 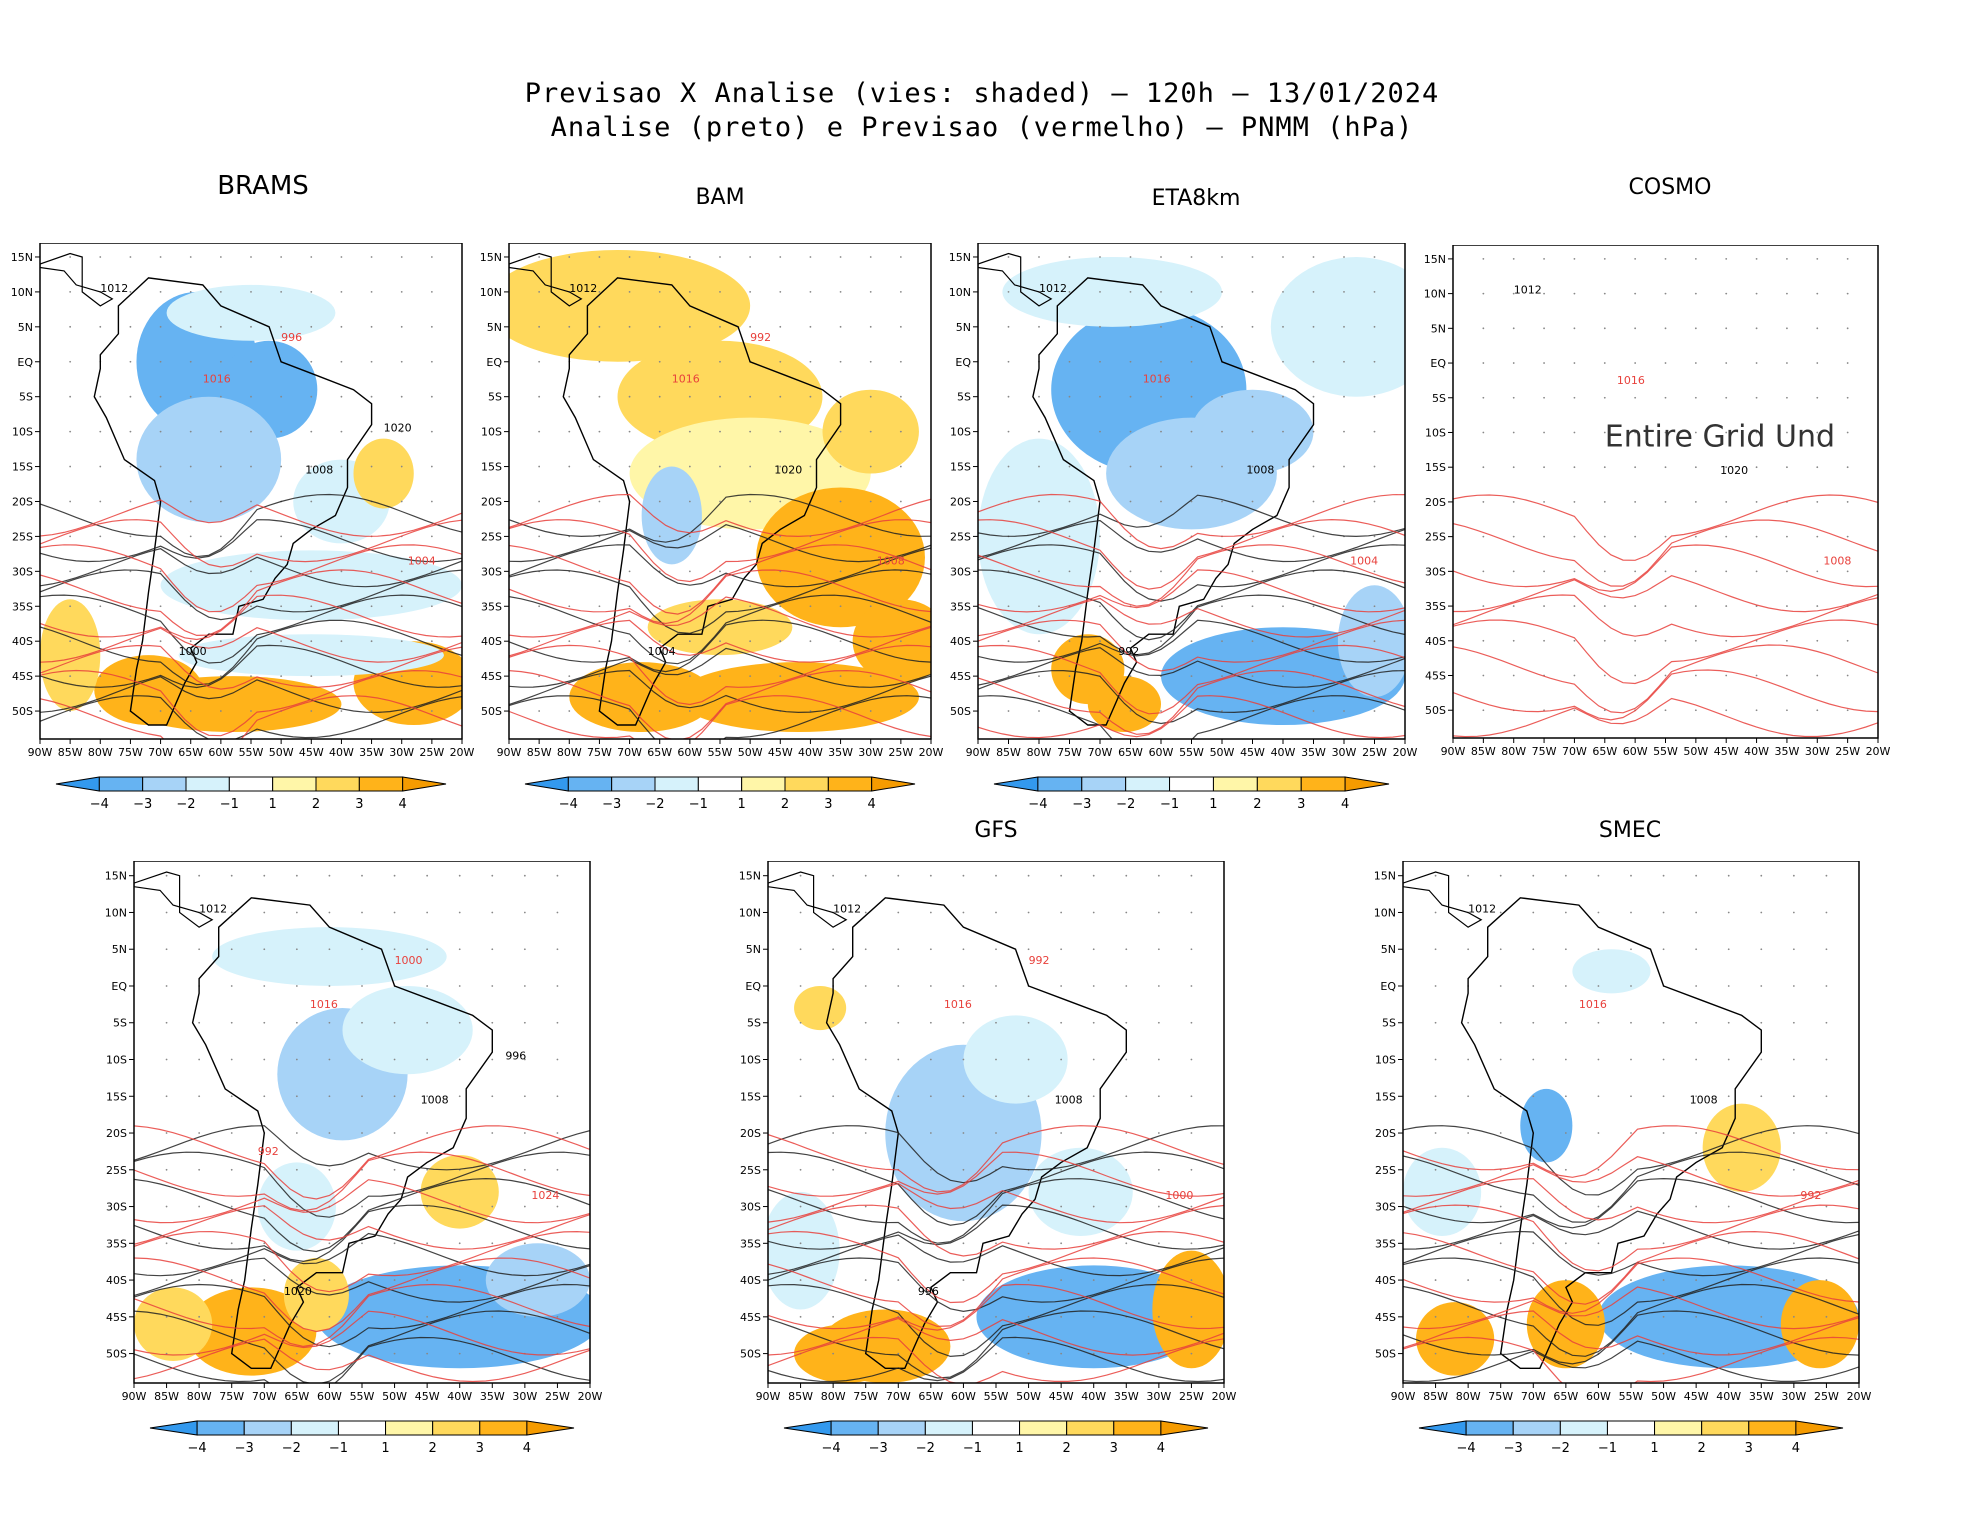 What do you see at coordinates (800, 1396) in the screenshot?
I see `x-tick-label: 85W` at bounding box center [800, 1396].